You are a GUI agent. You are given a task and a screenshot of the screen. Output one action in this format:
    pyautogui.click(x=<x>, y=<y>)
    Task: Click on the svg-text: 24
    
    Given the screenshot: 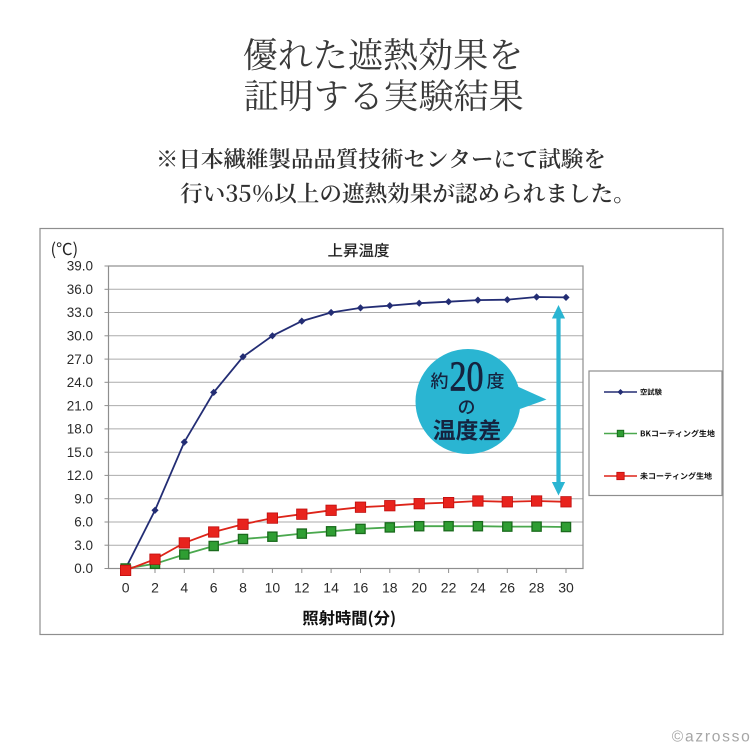 What is the action you would take?
    pyautogui.click(x=478, y=588)
    